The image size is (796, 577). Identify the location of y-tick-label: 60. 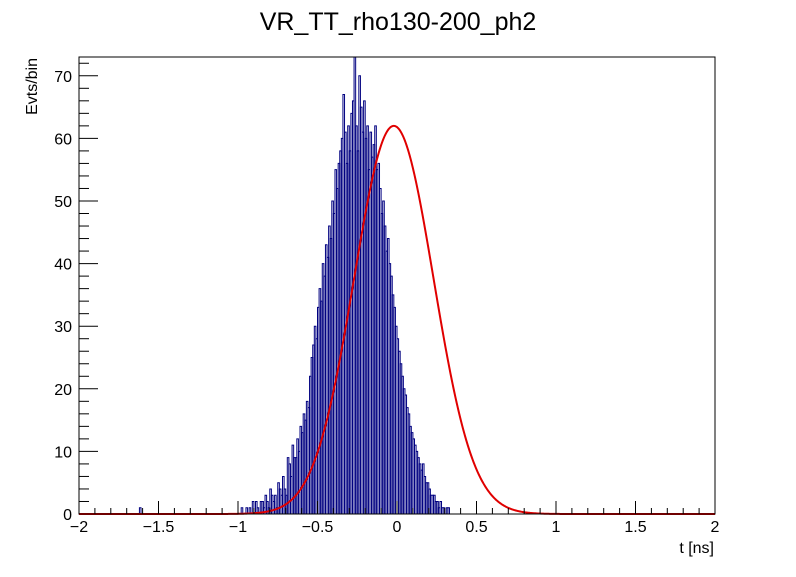
(63, 139).